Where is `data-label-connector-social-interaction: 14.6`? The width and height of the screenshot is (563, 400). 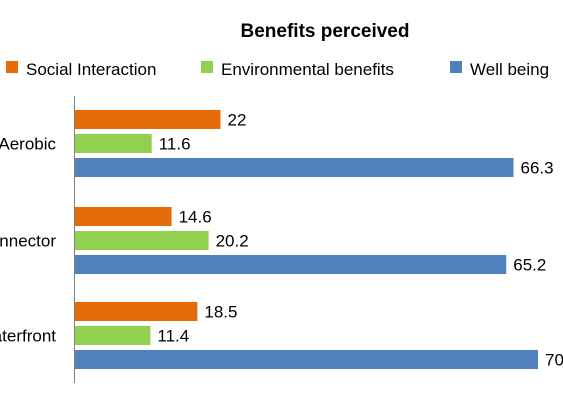 data-label-connector-social-interaction: 14.6 is located at coordinates (195, 217).